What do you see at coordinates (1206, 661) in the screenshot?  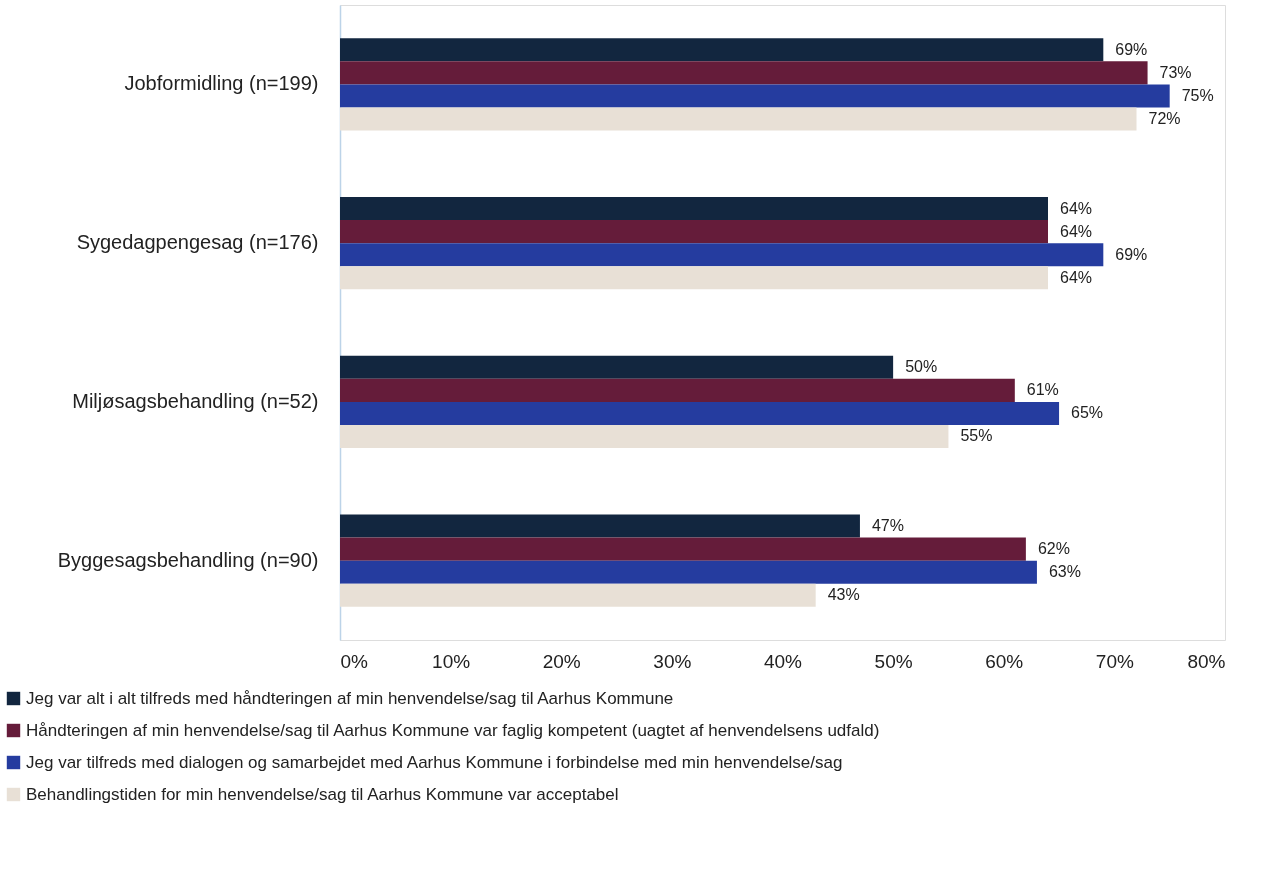 I see `x-tick-label: 80%` at bounding box center [1206, 661].